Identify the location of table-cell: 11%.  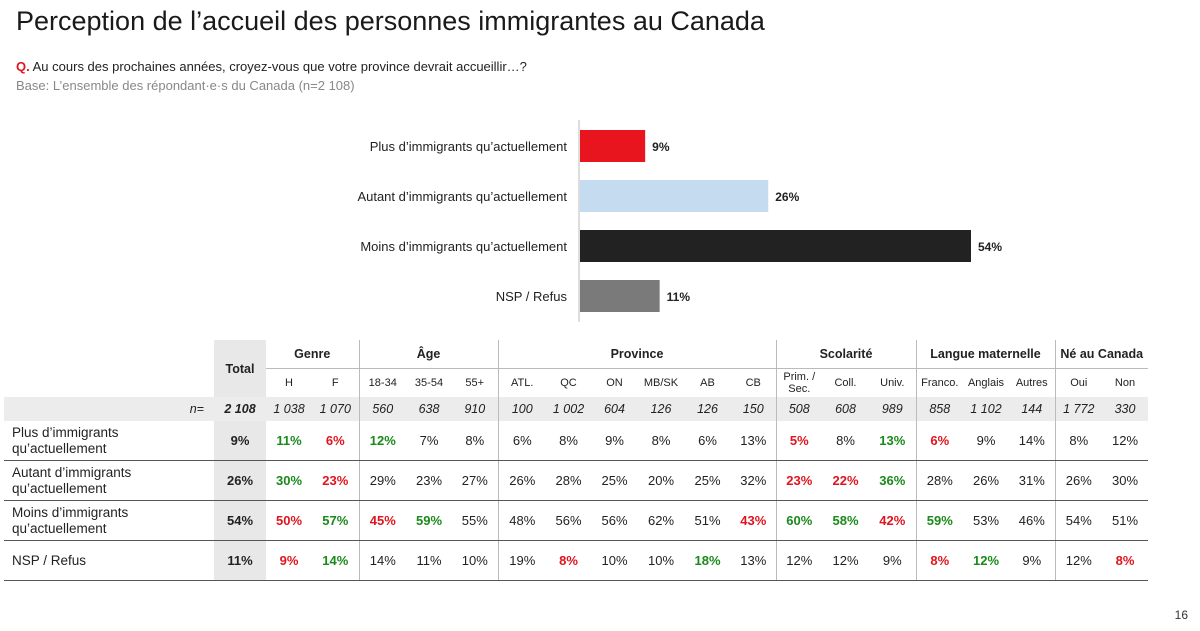
(429, 560).